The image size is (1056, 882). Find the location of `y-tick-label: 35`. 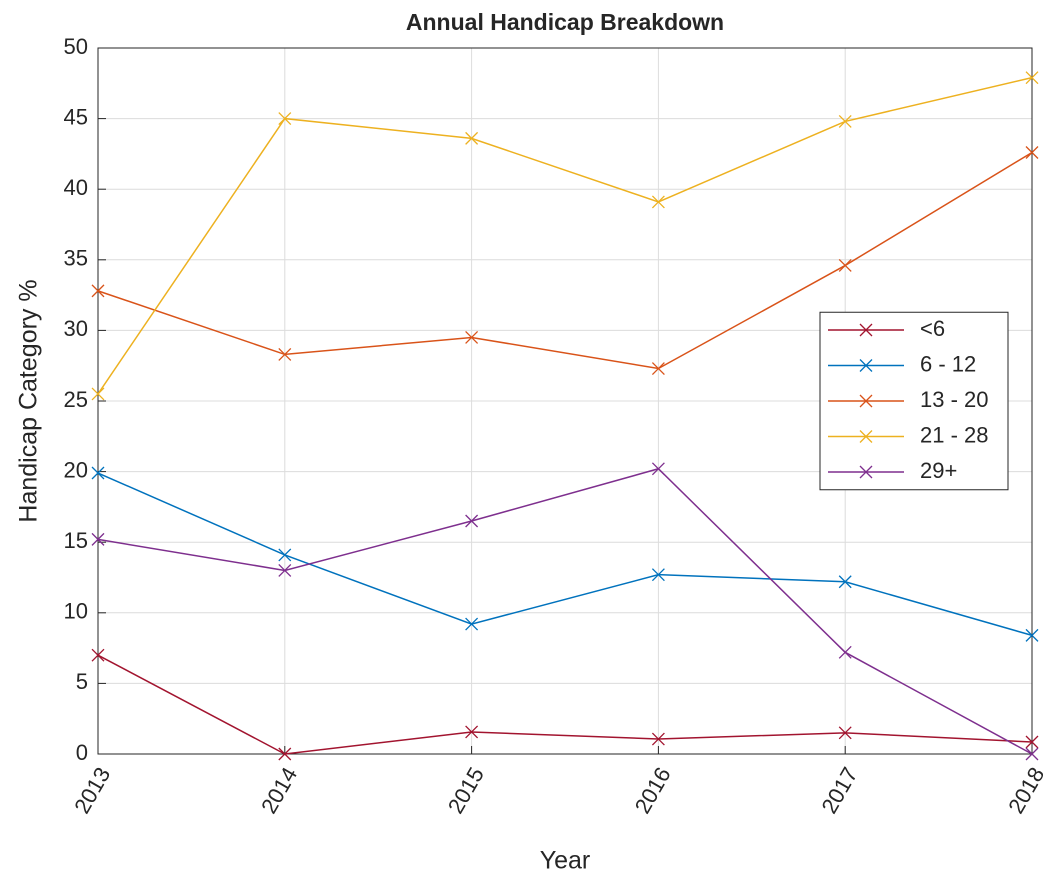

y-tick-label: 35 is located at coordinates (76, 258).